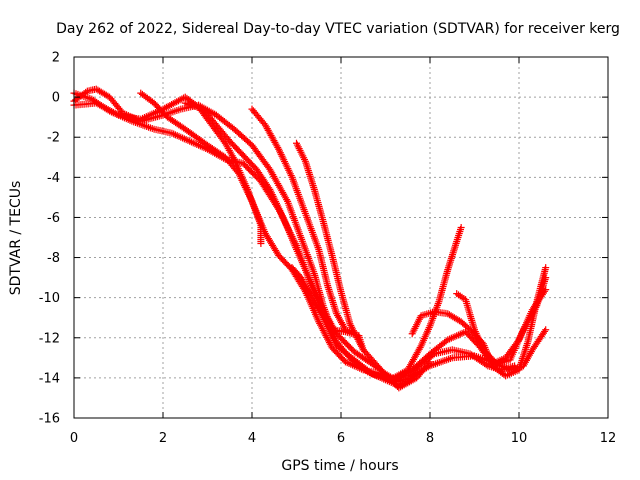 This screenshot has height=480, width=640. I want to click on y-tick-label: 0, so click(56, 98).